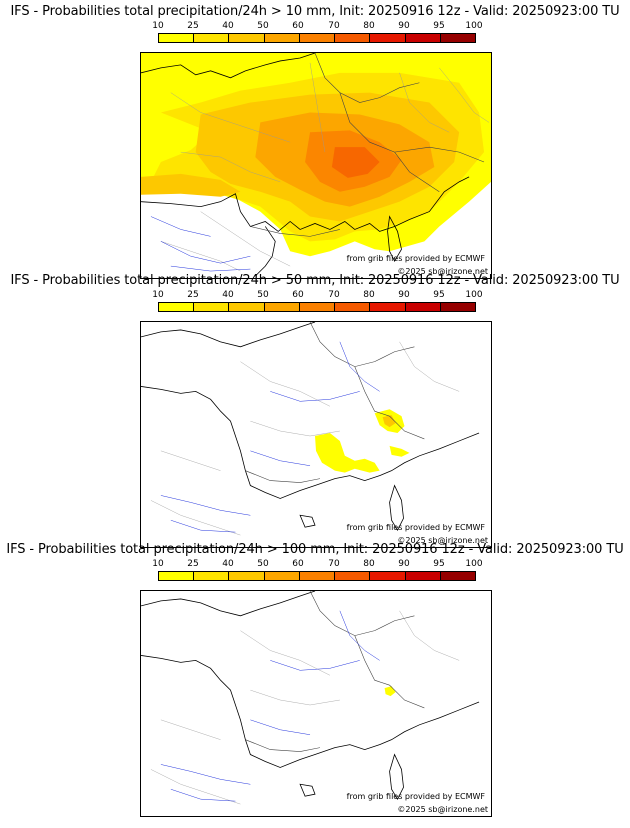  I want to click on coastlines, so click(305, 165).